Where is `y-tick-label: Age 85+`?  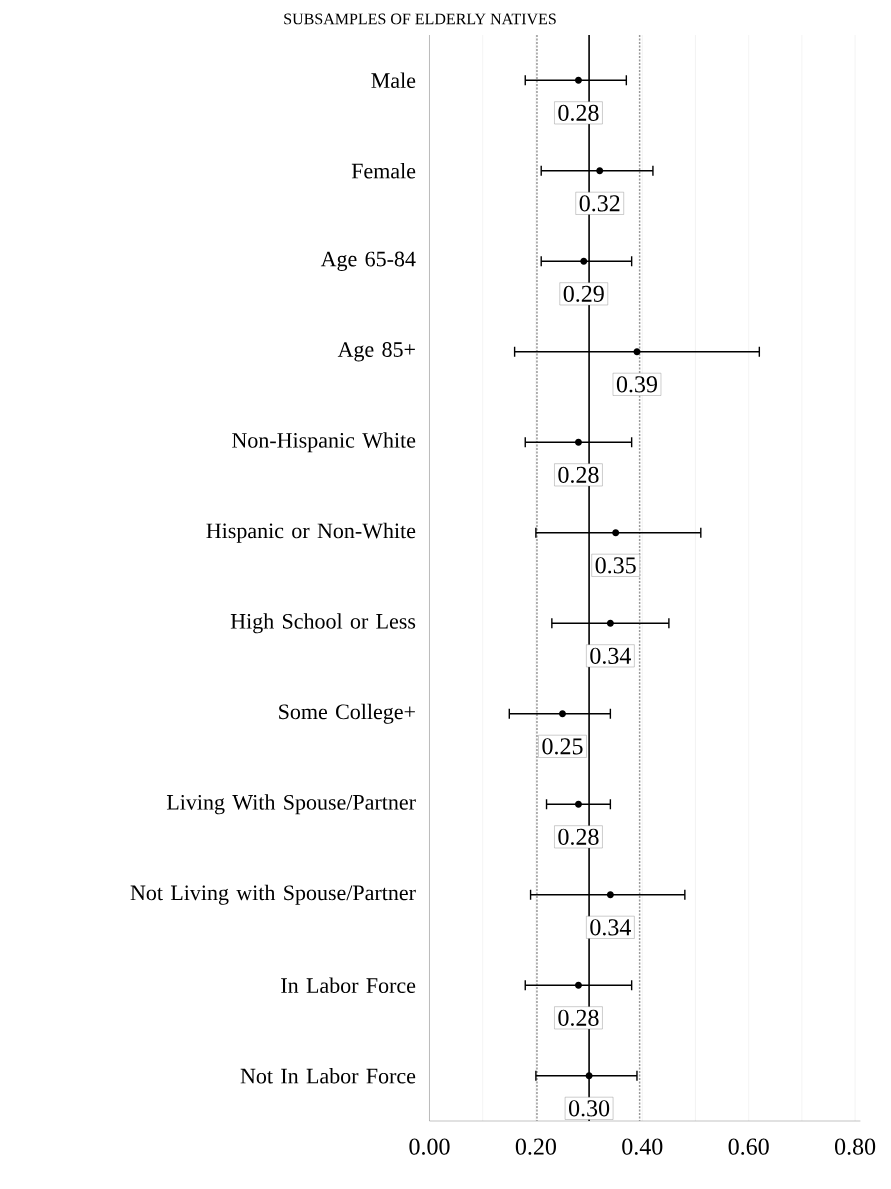
y-tick-label: Age 85+ is located at coordinates (376, 352).